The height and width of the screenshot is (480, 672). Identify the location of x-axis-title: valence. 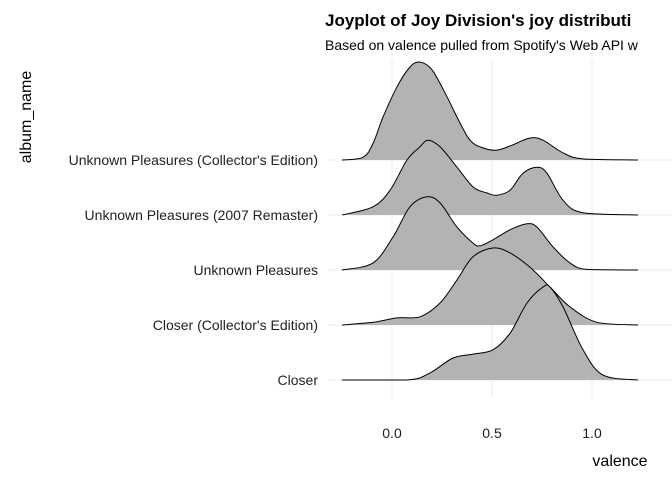
(619, 461).